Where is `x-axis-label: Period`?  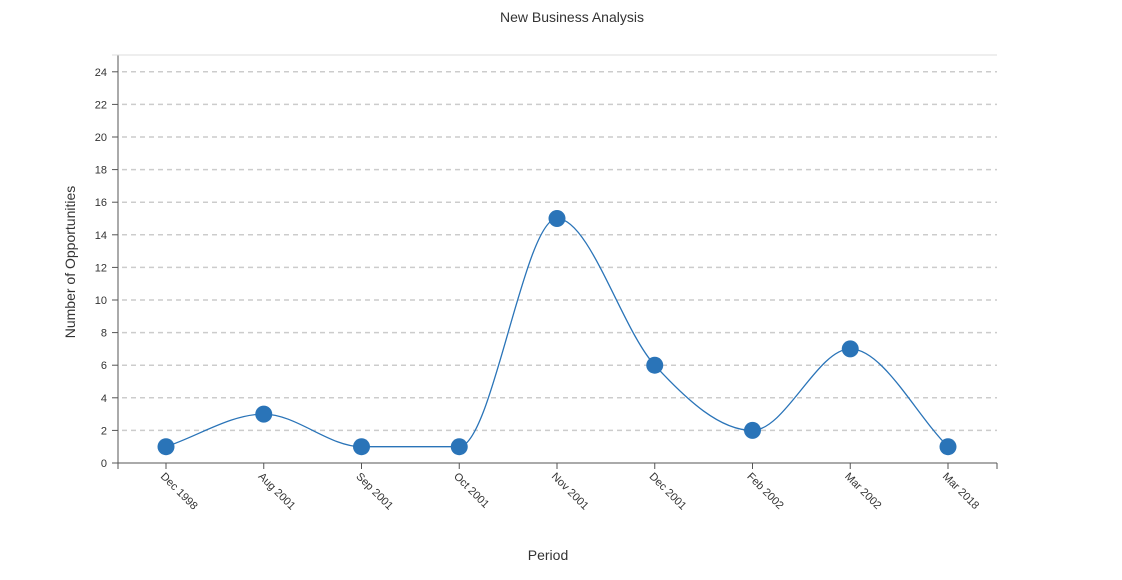 x-axis-label: Period is located at coordinates (548, 555).